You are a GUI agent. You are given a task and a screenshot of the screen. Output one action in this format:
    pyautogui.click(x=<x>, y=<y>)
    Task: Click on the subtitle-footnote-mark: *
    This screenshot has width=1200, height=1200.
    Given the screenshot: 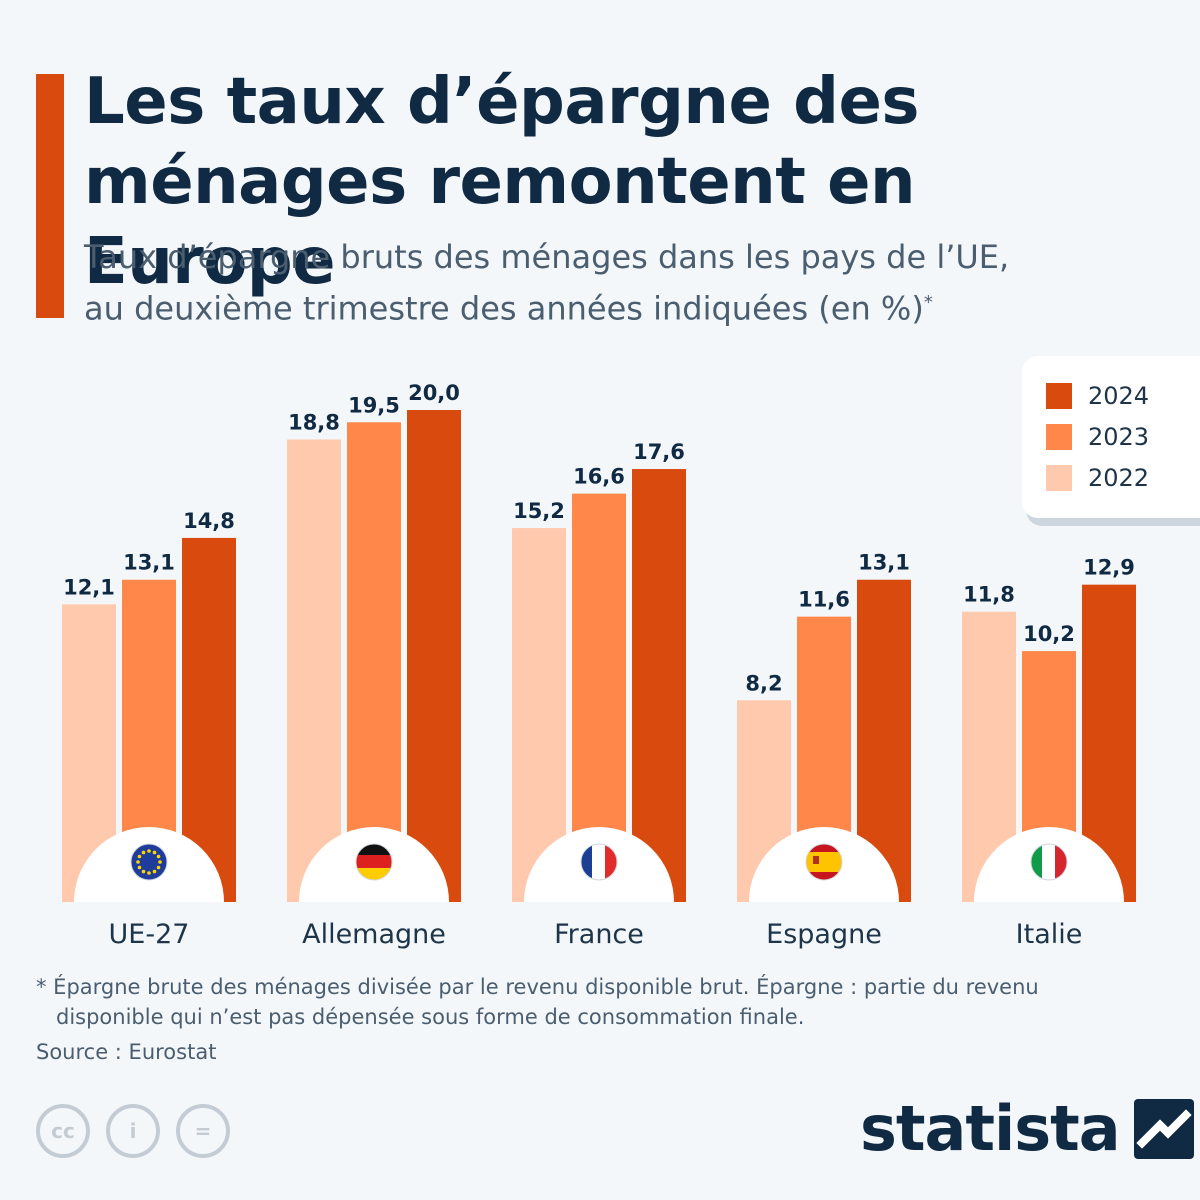 What is the action you would take?
    pyautogui.click(x=928, y=302)
    